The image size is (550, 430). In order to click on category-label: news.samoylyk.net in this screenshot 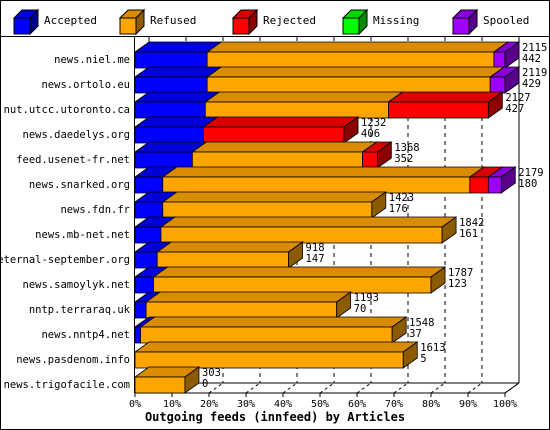, I will do `click(76, 285)`.